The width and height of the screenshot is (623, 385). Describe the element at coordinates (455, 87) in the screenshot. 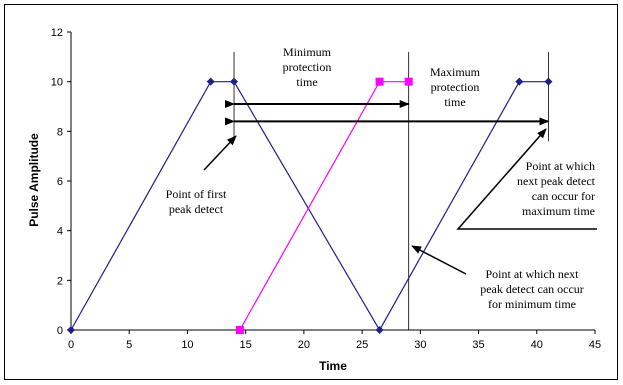

I see `maximum-protection-label: Maximum protection time` at that location.